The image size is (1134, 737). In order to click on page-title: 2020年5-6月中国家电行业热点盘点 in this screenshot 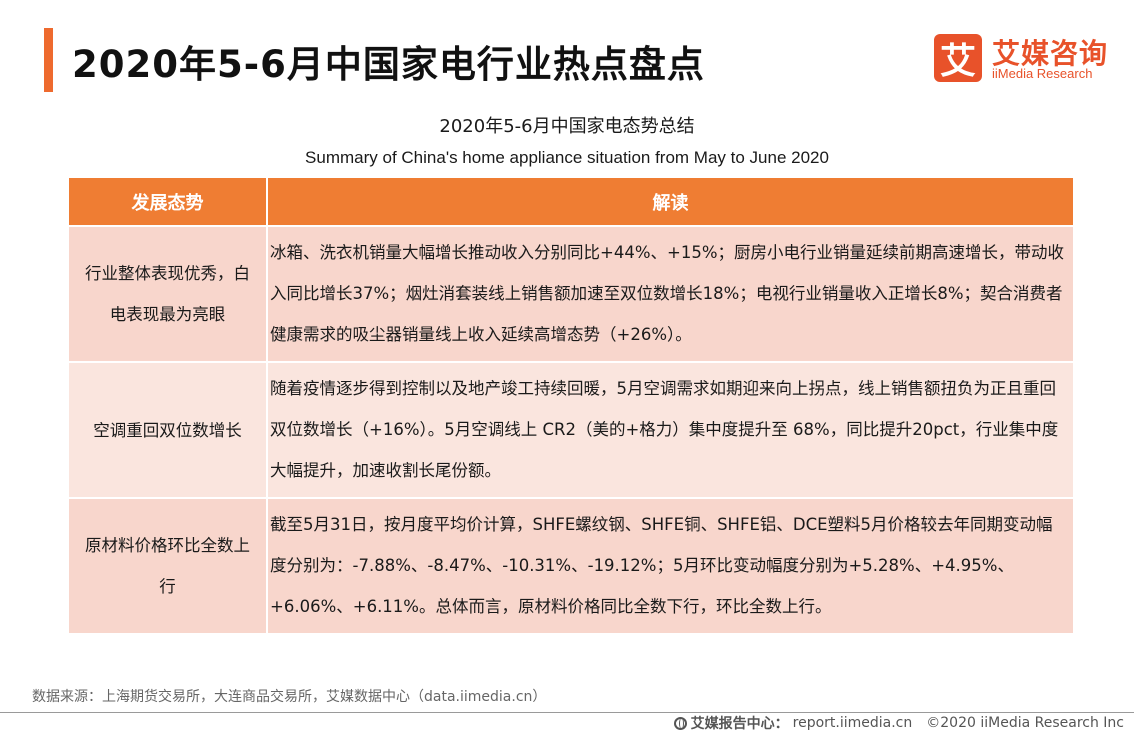, I will do `click(388, 64)`.